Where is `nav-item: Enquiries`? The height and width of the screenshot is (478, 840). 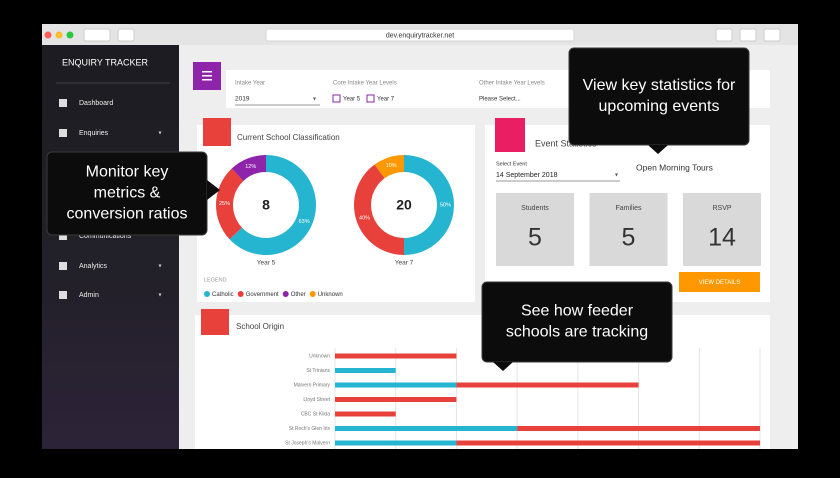 nav-item: Enquiries is located at coordinates (94, 133).